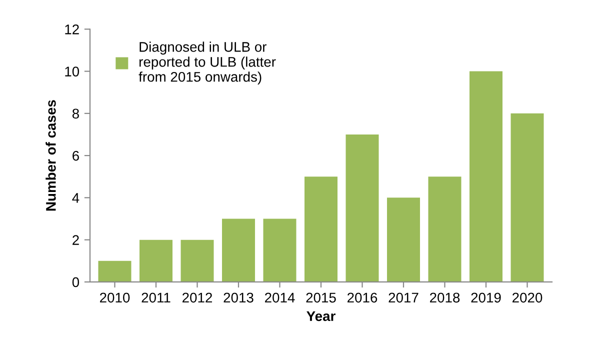  What do you see at coordinates (445, 297) in the screenshot?
I see `x-tick-label: 2018` at bounding box center [445, 297].